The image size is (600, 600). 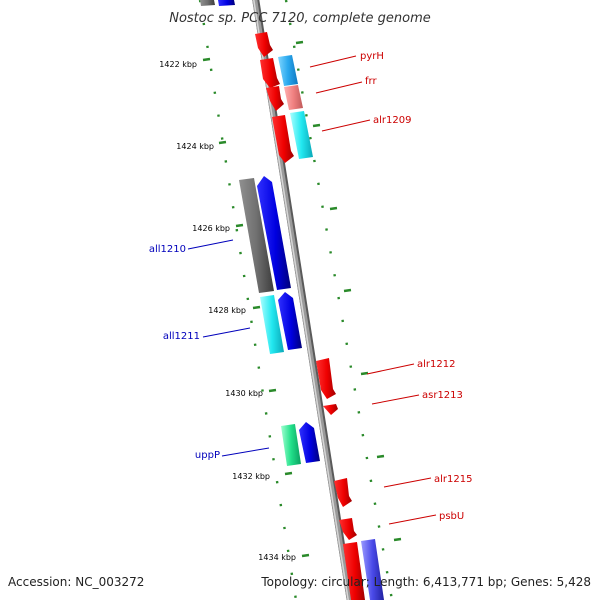 I want to click on gene-label-all1210: all1210, so click(x=167, y=249).